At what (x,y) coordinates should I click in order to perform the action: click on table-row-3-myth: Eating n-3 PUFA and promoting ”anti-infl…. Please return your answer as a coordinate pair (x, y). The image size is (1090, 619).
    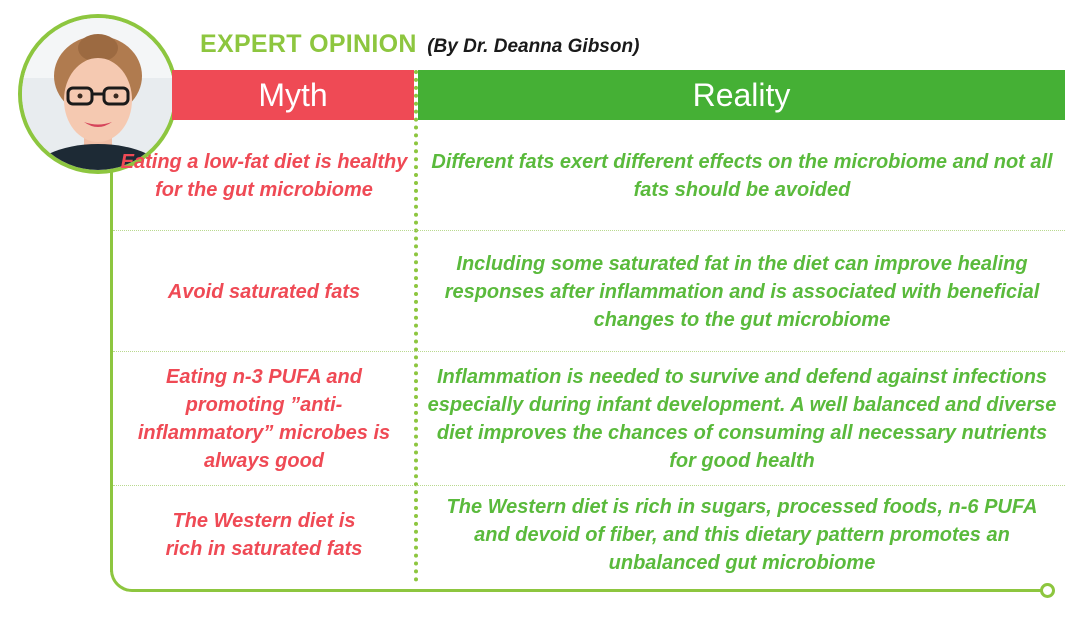
    Looking at the image, I should click on (264, 419).